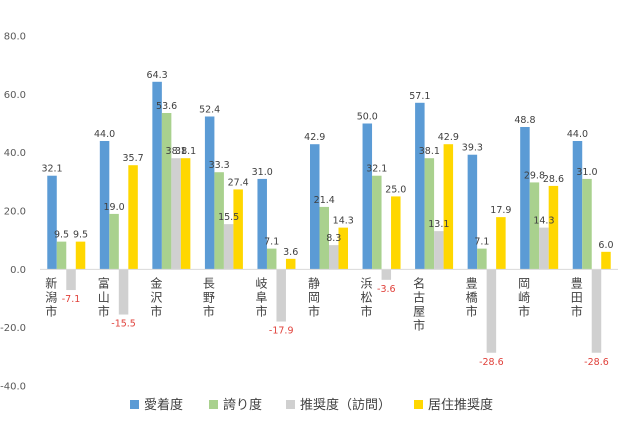 The height and width of the screenshot is (430, 630). What do you see at coordinates (281, 331) in the screenshot?
I see `data-label: -17.9` at bounding box center [281, 331].